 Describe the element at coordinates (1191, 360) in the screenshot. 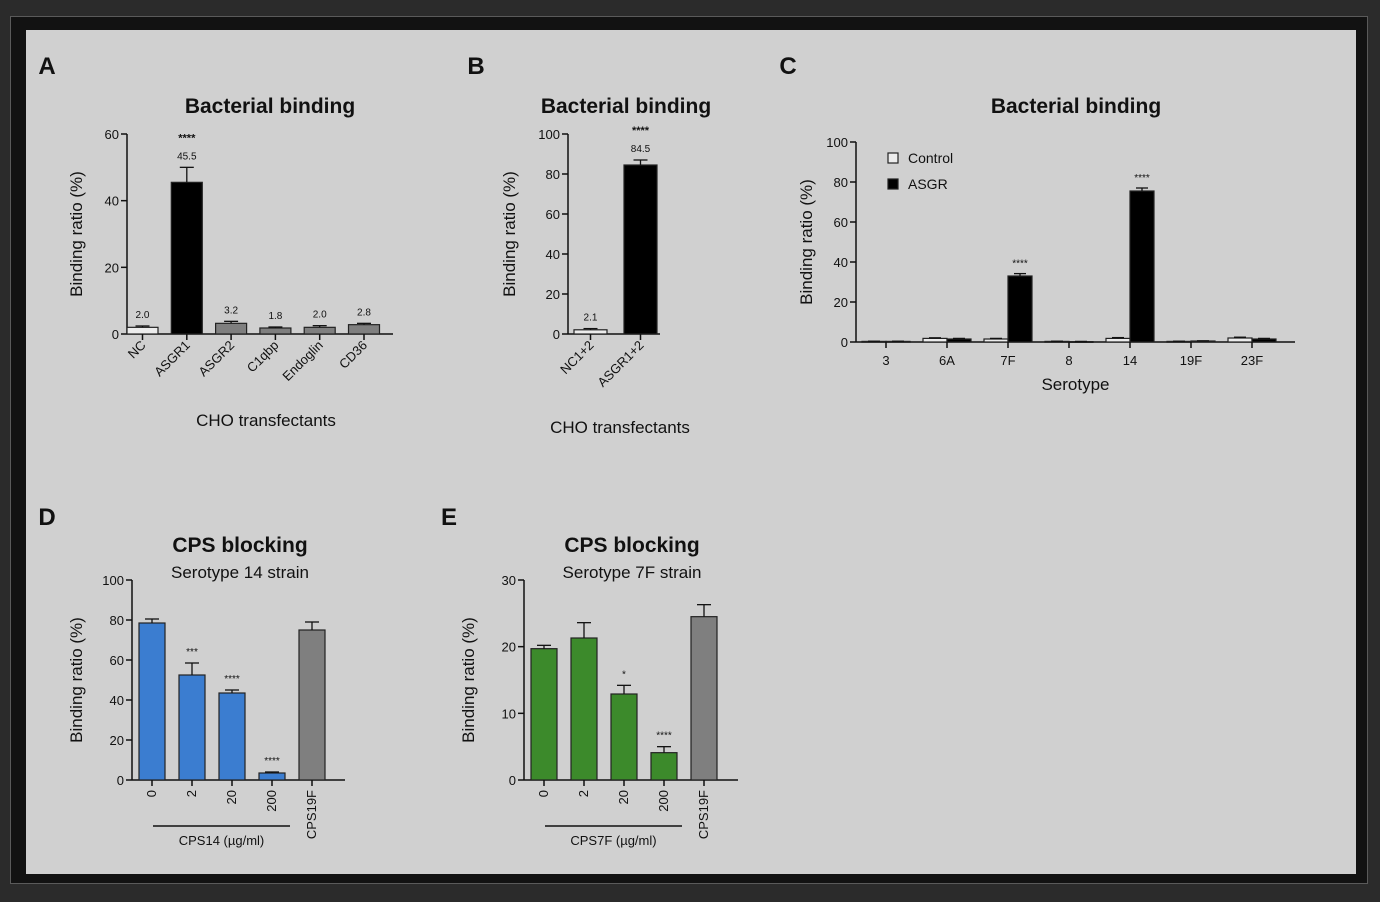

I see `x-category-label: 19F` at that location.